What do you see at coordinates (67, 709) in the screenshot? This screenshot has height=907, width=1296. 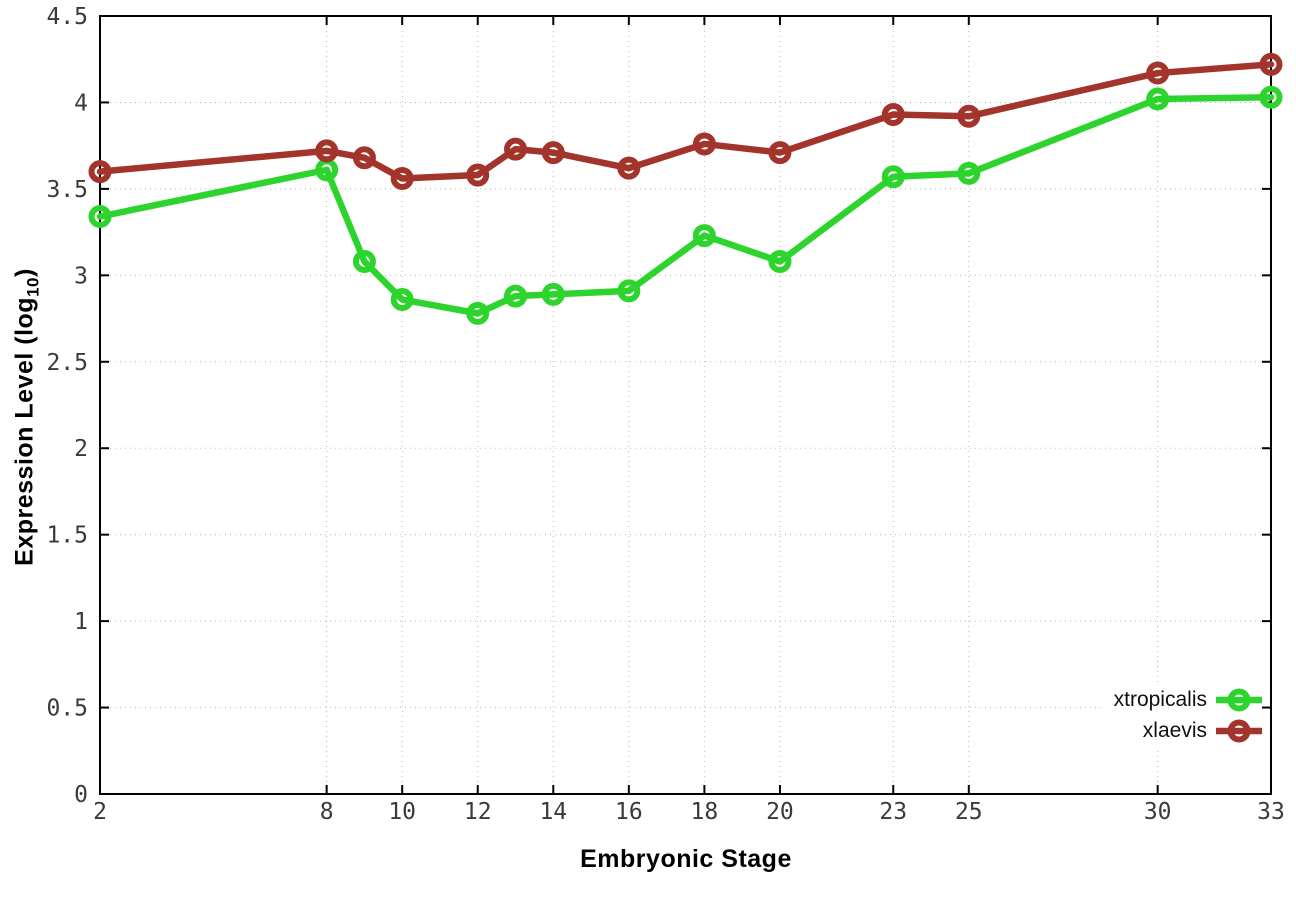 I see `y-tick-label: 0.5` at bounding box center [67, 709].